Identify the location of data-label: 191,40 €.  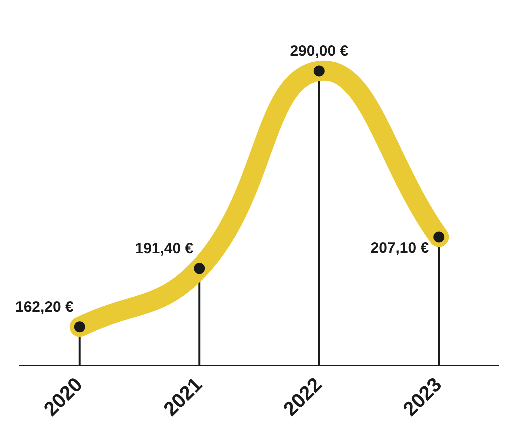
(164, 249).